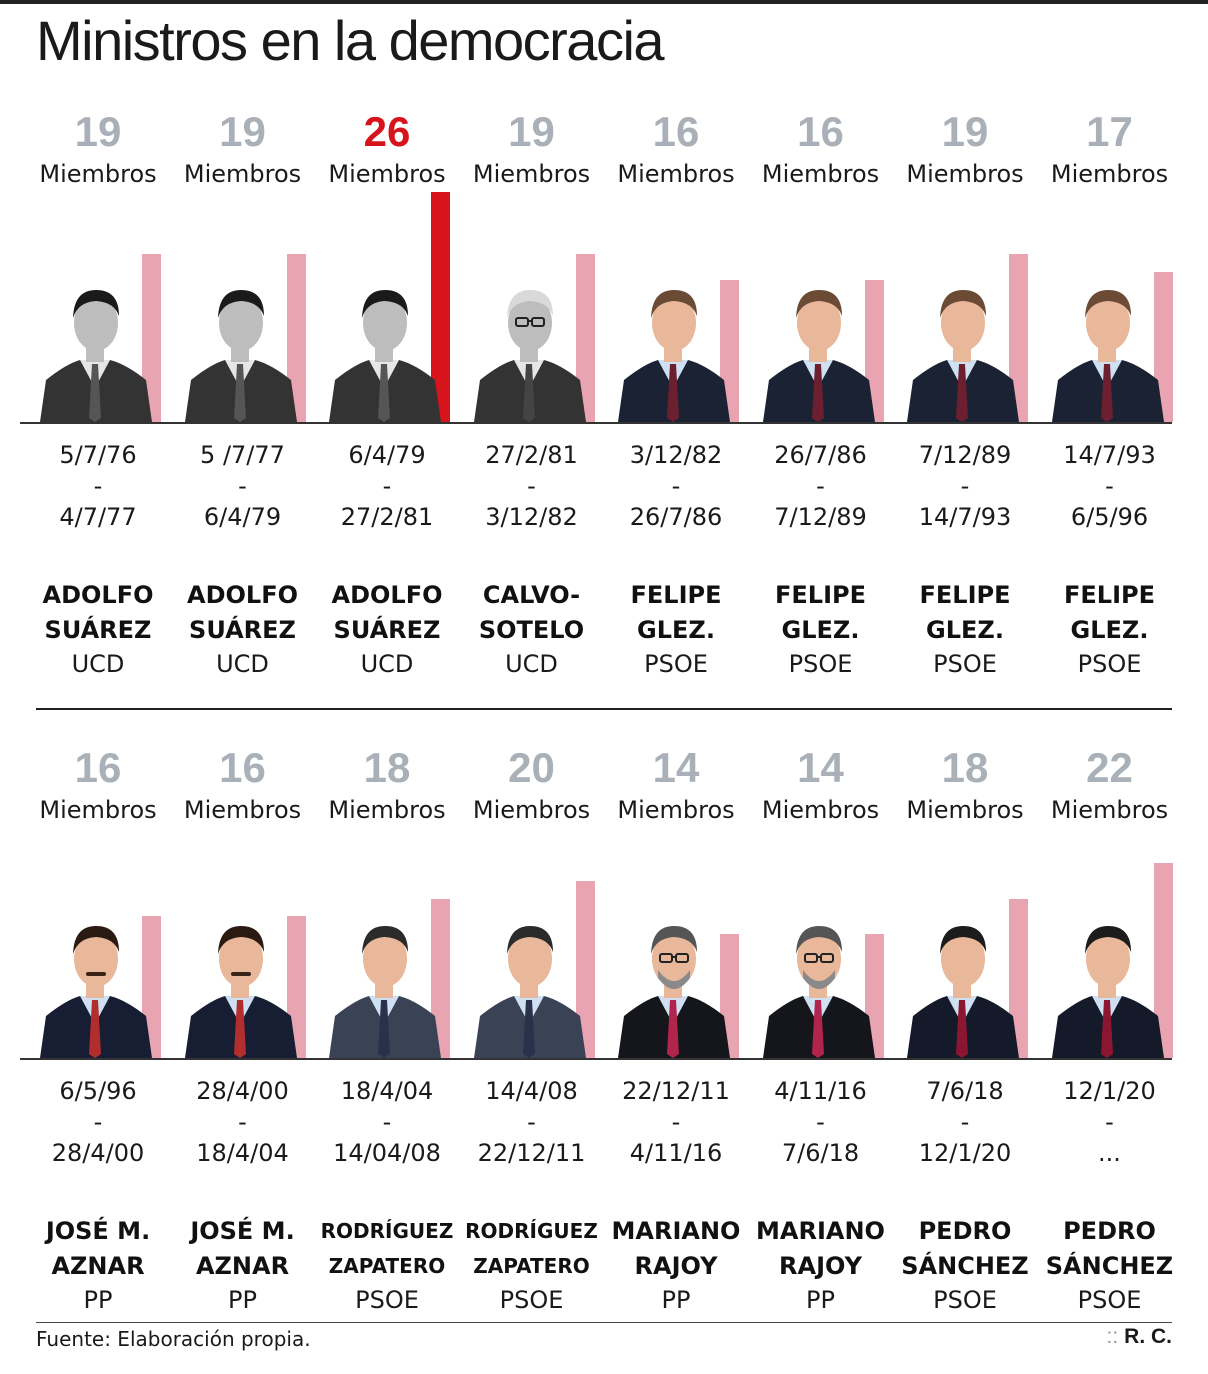 Image resolution: width=1208 pixels, height=1374 pixels. I want to click on term-dates: 26/7/86 - 7/12/89, so click(821, 486).